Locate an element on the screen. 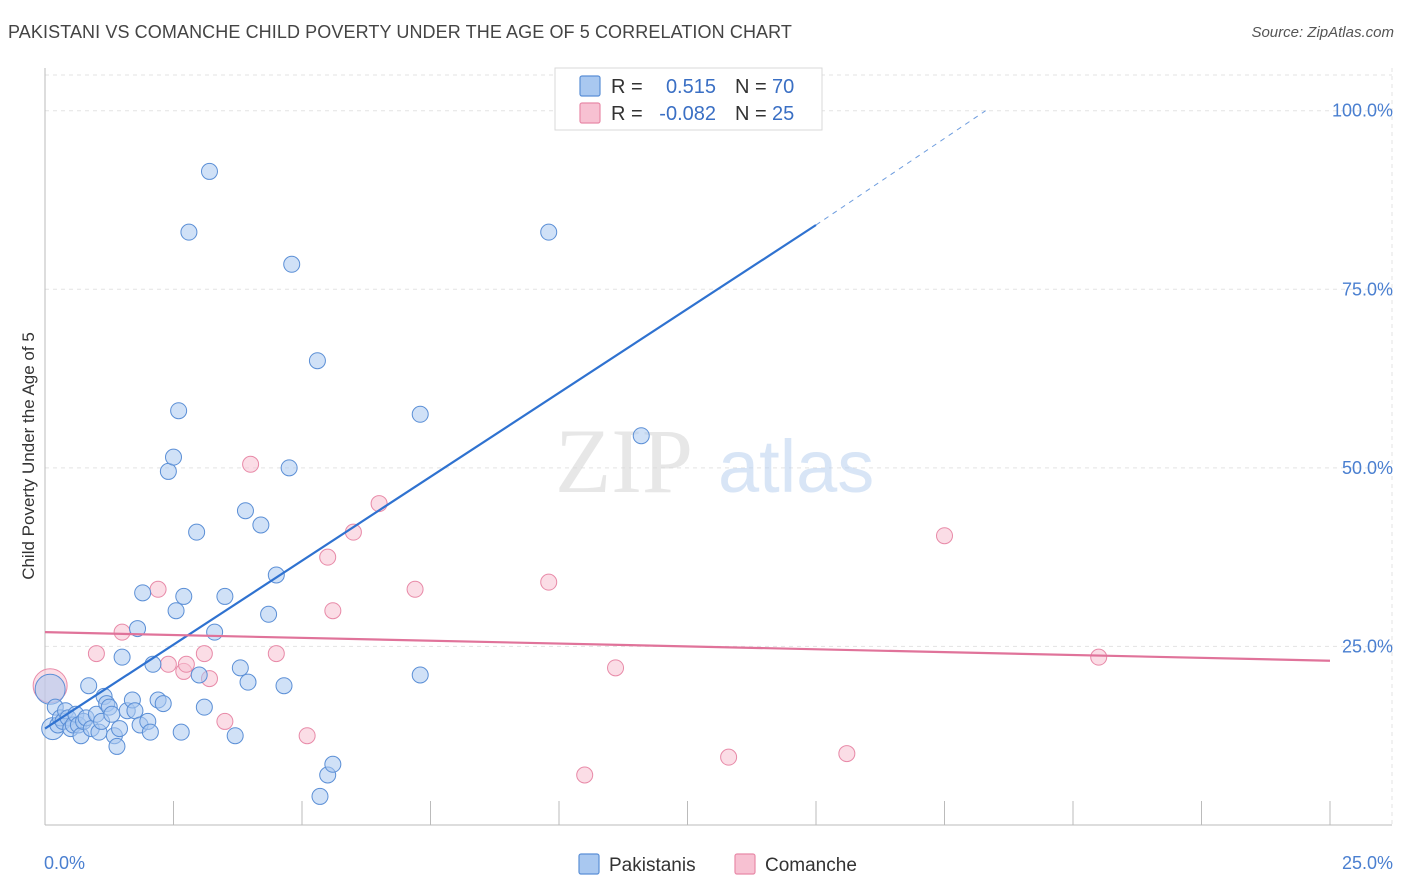  x-tick-labels: 0.0% 25.0% is located at coordinates (718, 863).